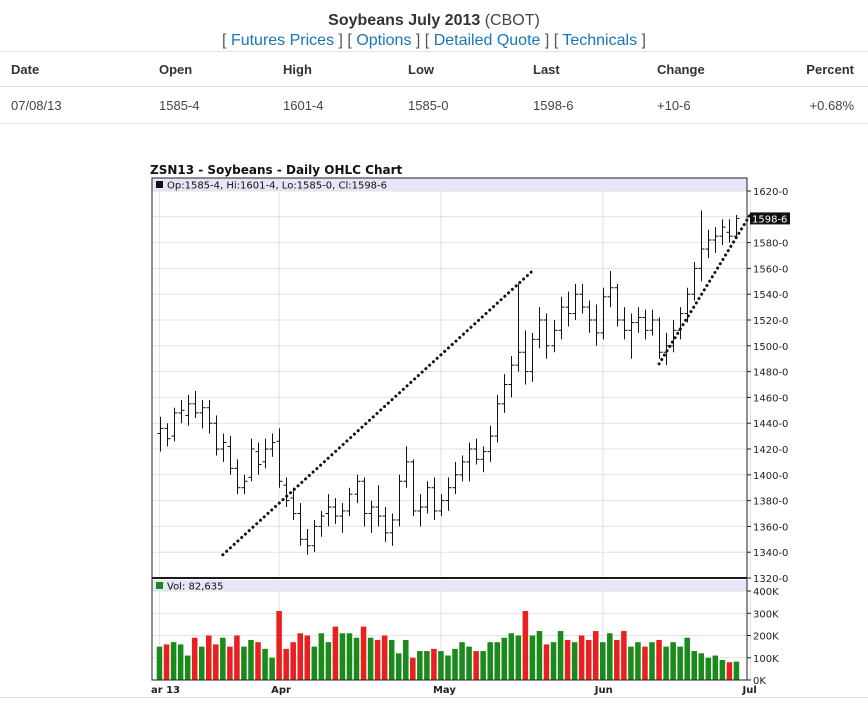  What do you see at coordinates (159, 184) in the screenshot?
I see `ohlc-legend-swatch` at bounding box center [159, 184].